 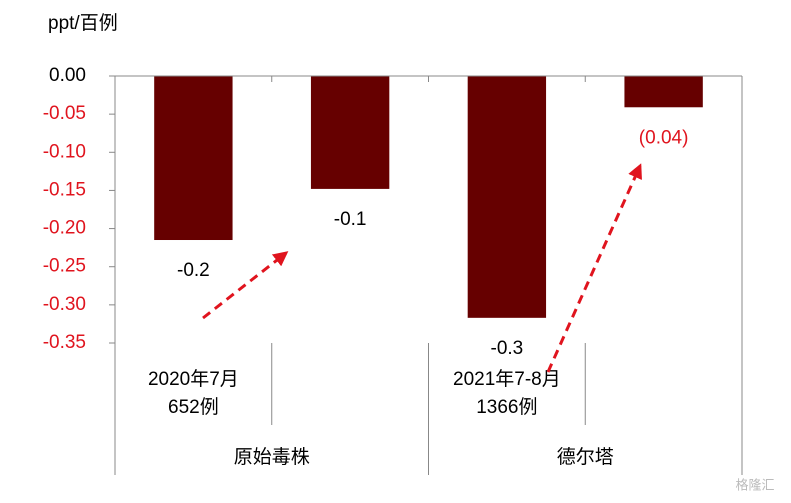 What do you see at coordinates (64, 228) in the screenshot?
I see `y-tick-label: -0.20` at bounding box center [64, 228].